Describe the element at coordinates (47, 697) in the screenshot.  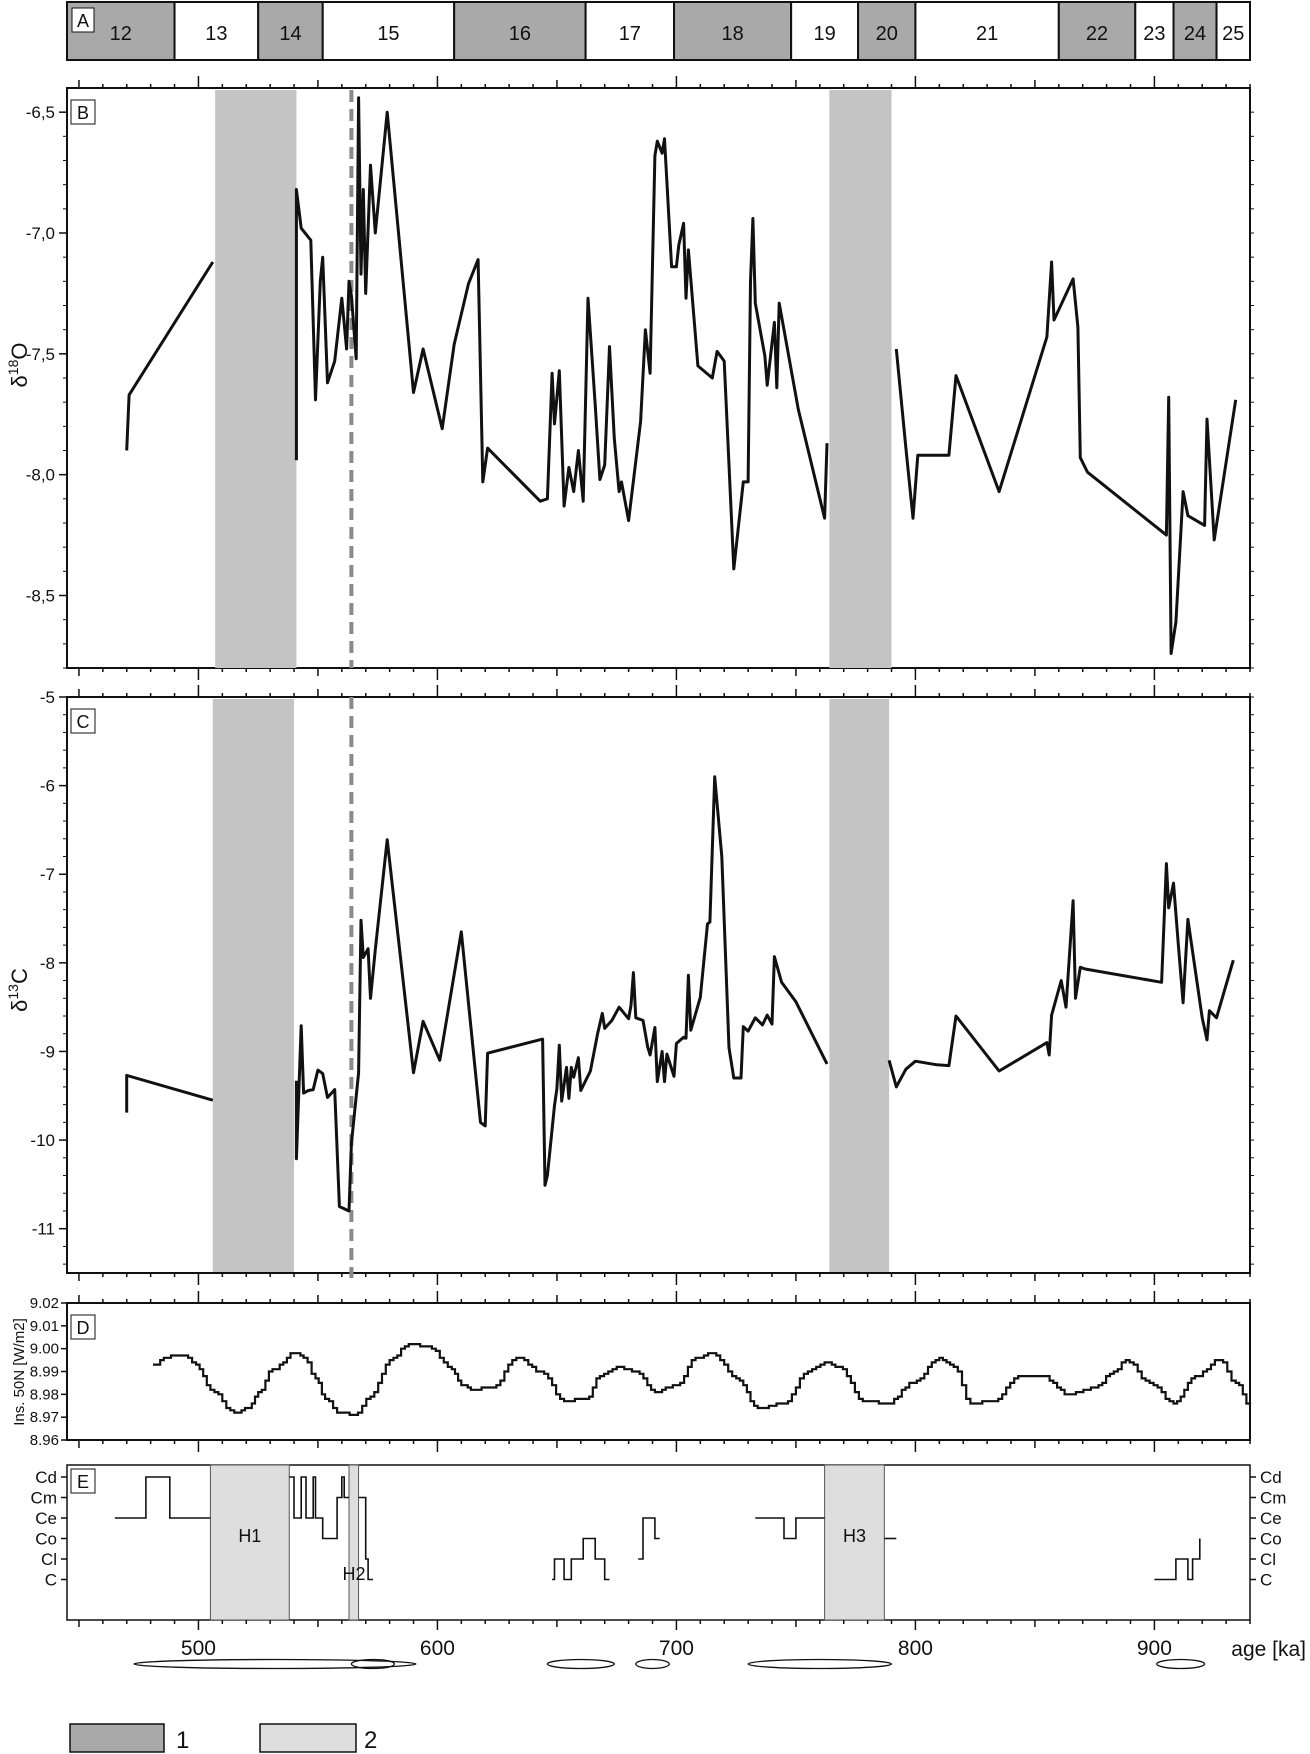
I see `y-tick-label: -5` at that location.